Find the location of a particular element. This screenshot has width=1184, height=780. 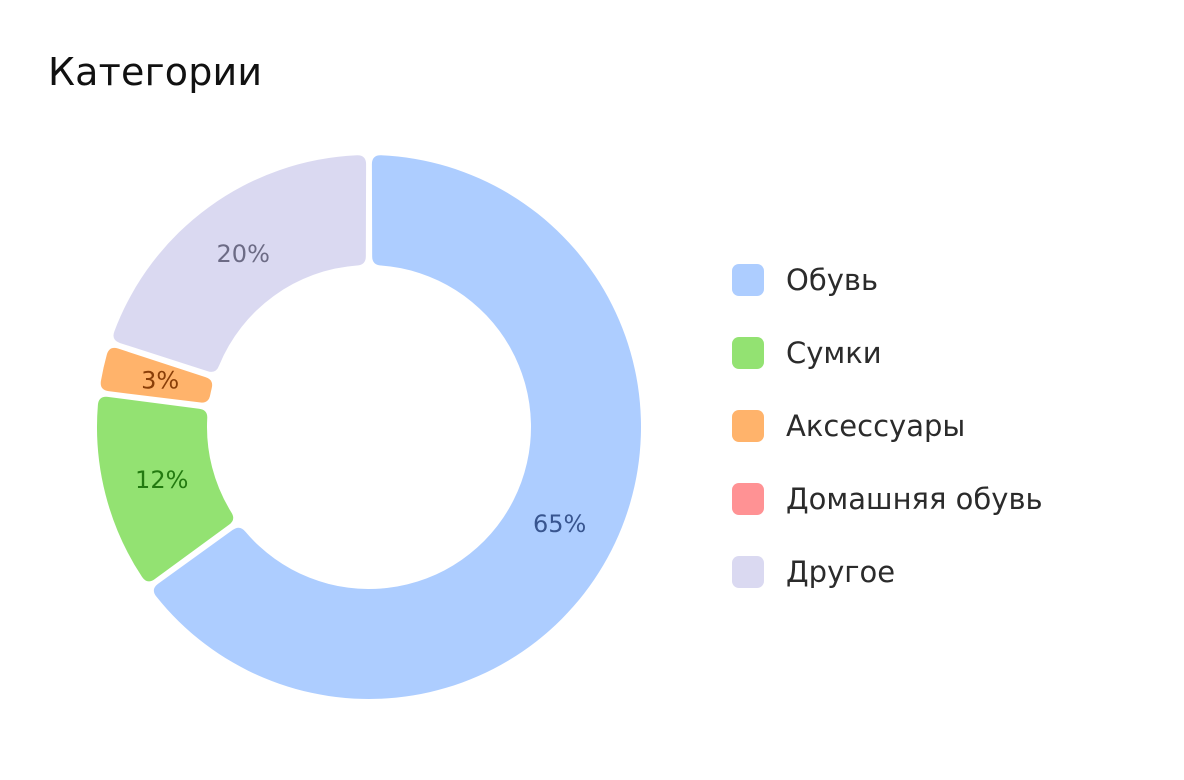

legend-item: Сумки is located at coordinates (887, 353).